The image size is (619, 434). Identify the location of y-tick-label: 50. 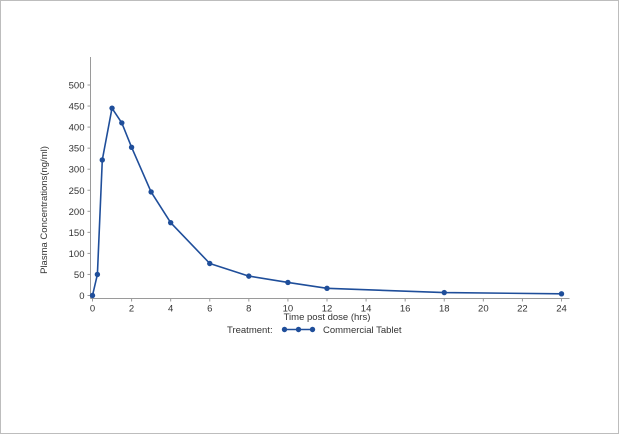
(79, 275).